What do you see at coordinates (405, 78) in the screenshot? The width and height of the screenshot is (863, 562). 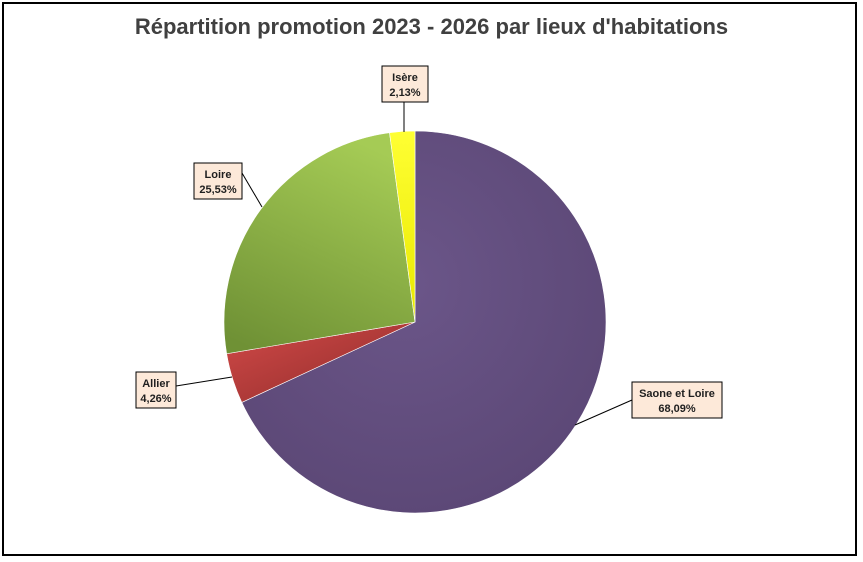 I see `data-label-name: Isère` at bounding box center [405, 78].